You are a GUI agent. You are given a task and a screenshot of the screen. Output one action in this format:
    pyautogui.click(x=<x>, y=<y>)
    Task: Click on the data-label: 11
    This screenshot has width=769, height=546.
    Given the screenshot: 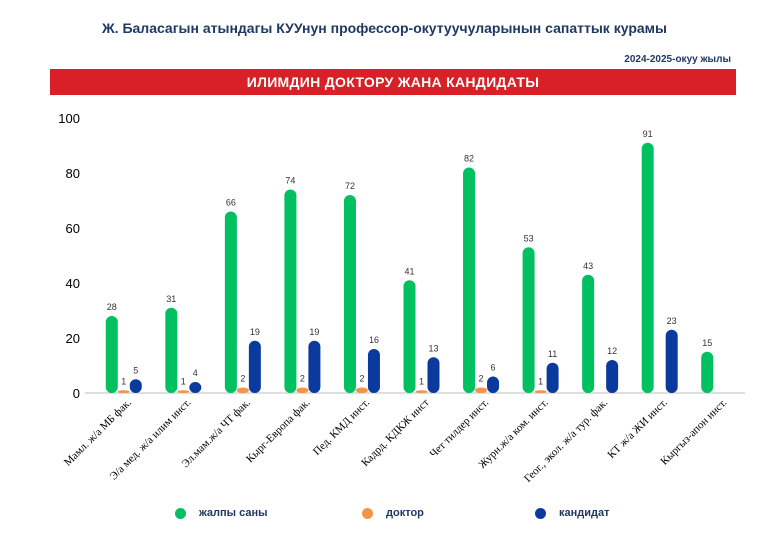 What is the action you would take?
    pyautogui.click(x=552, y=354)
    